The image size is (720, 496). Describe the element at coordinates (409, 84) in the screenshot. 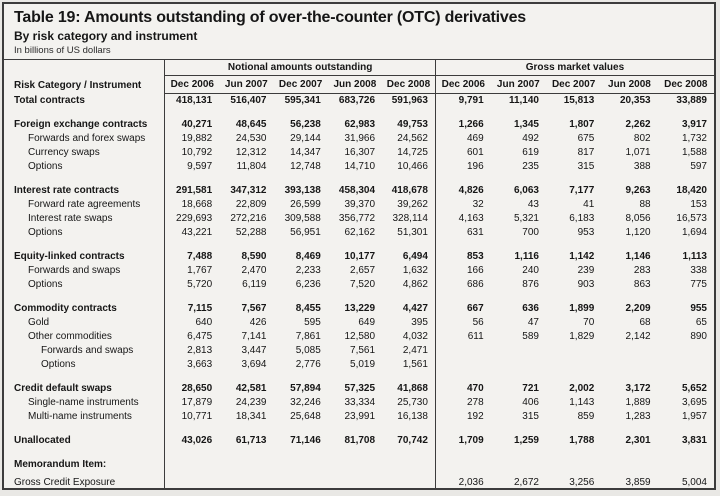

I see `column-header: Dec 2008` at that location.